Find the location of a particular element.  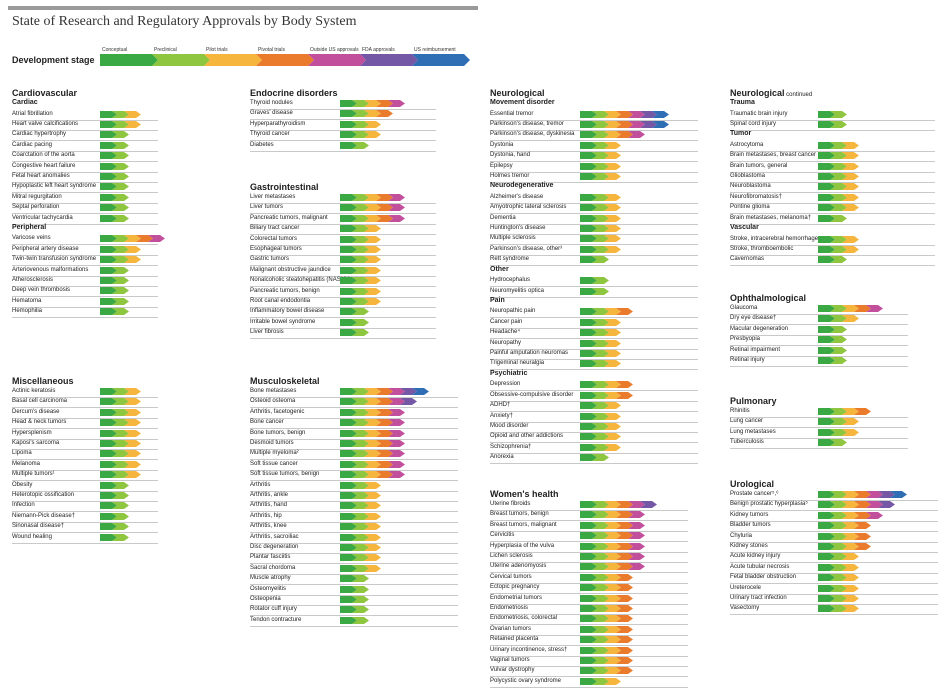

table-row: Cavernomas is located at coordinates (832, 261).